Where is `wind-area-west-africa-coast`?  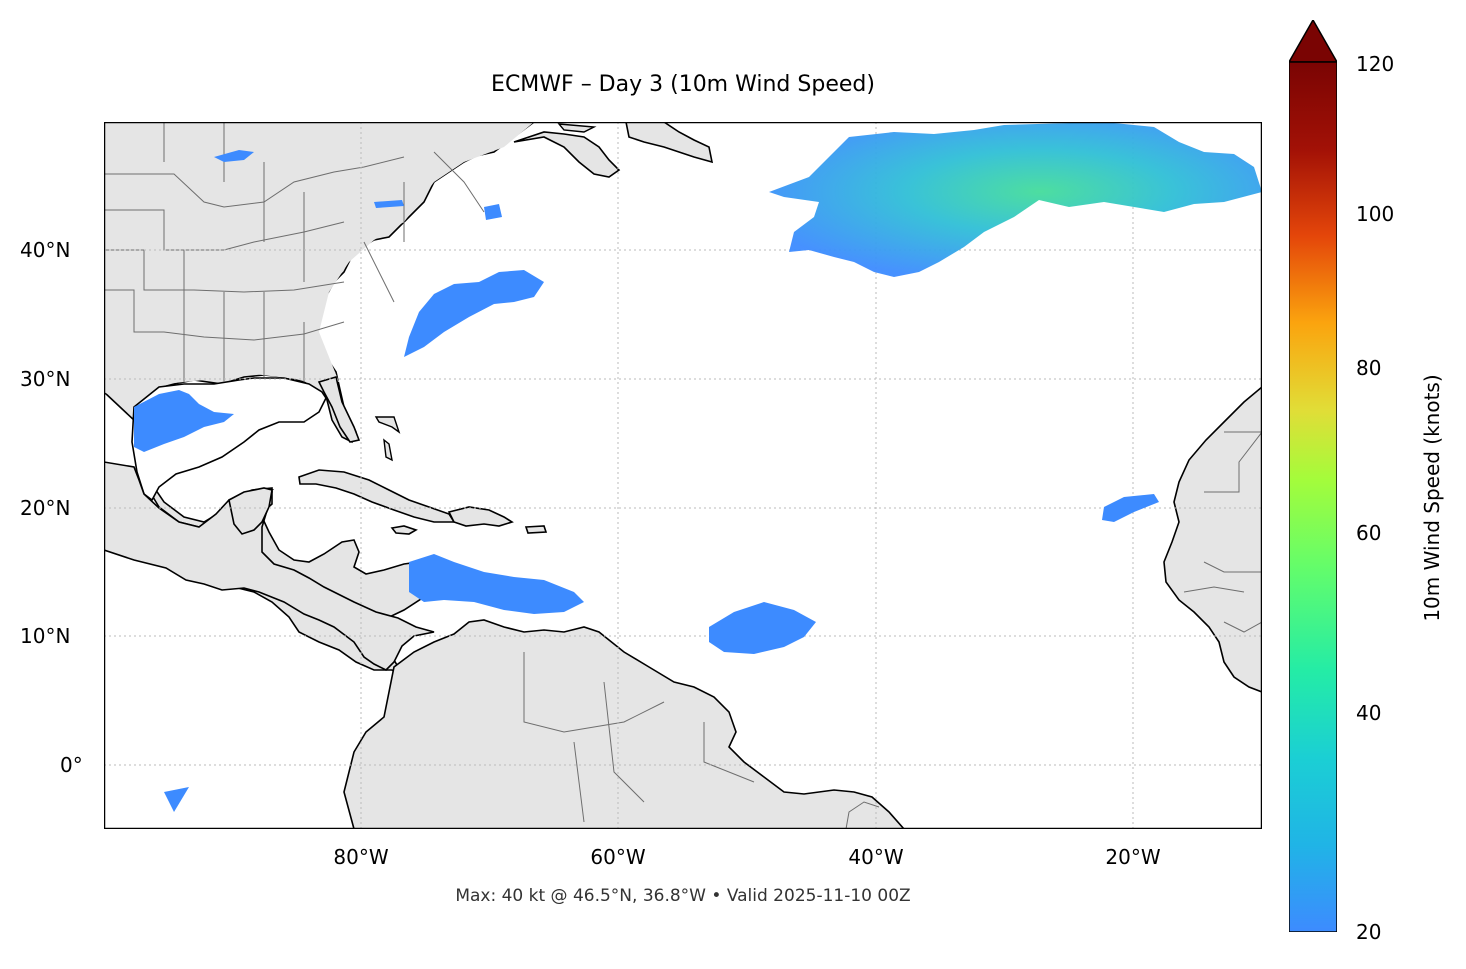
wind-area-west-africa-coast is located at coordinates (1130, 508).